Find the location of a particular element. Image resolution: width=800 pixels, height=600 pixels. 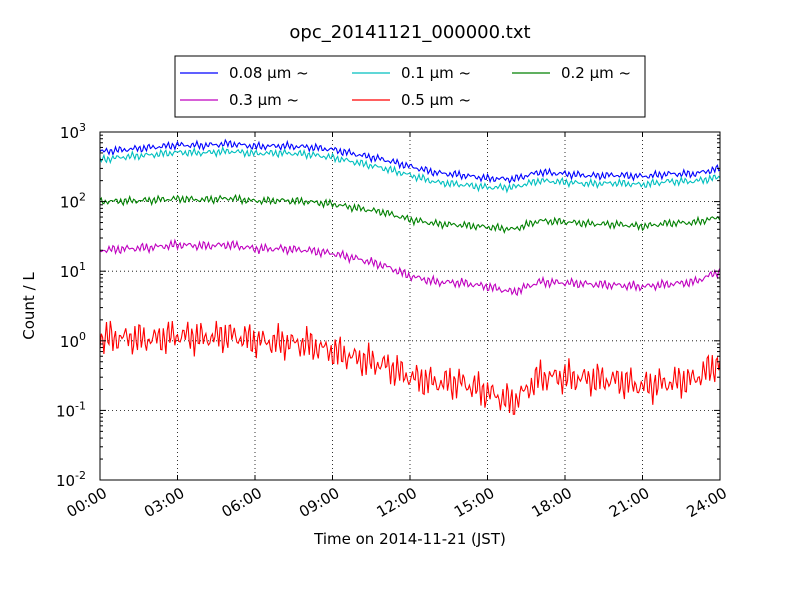

x-axis-label: Time on 2014-11-21 (JST) is located at coordinates (409, 539).